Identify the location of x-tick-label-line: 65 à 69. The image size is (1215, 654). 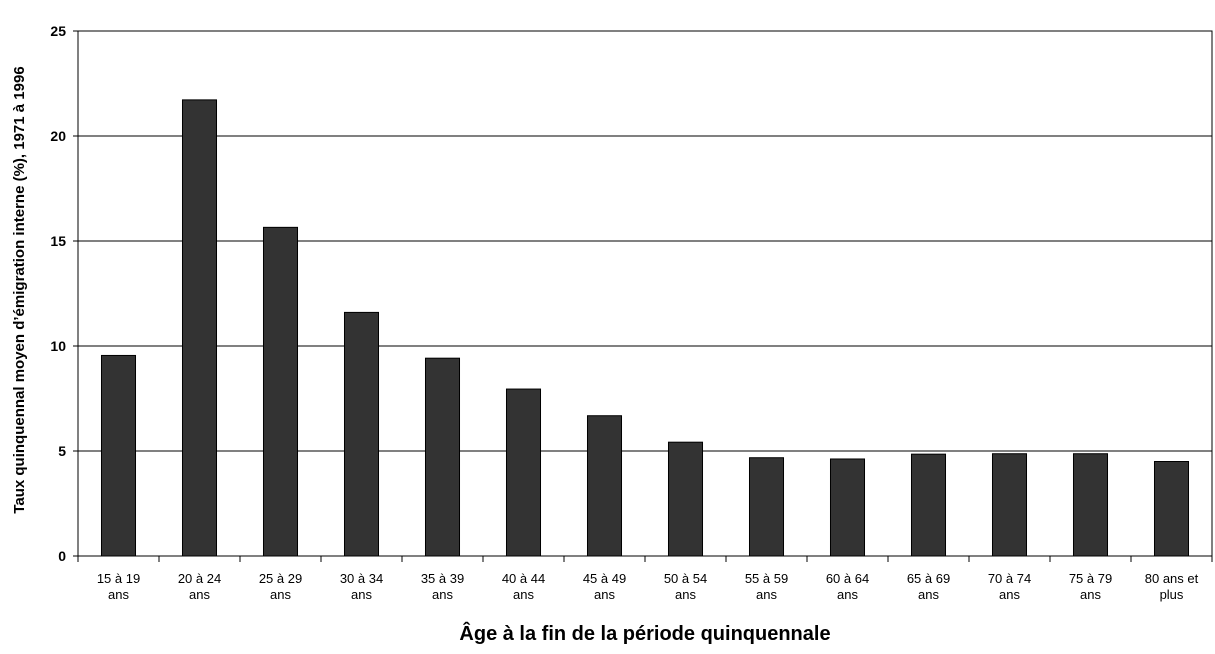
(928, 578).